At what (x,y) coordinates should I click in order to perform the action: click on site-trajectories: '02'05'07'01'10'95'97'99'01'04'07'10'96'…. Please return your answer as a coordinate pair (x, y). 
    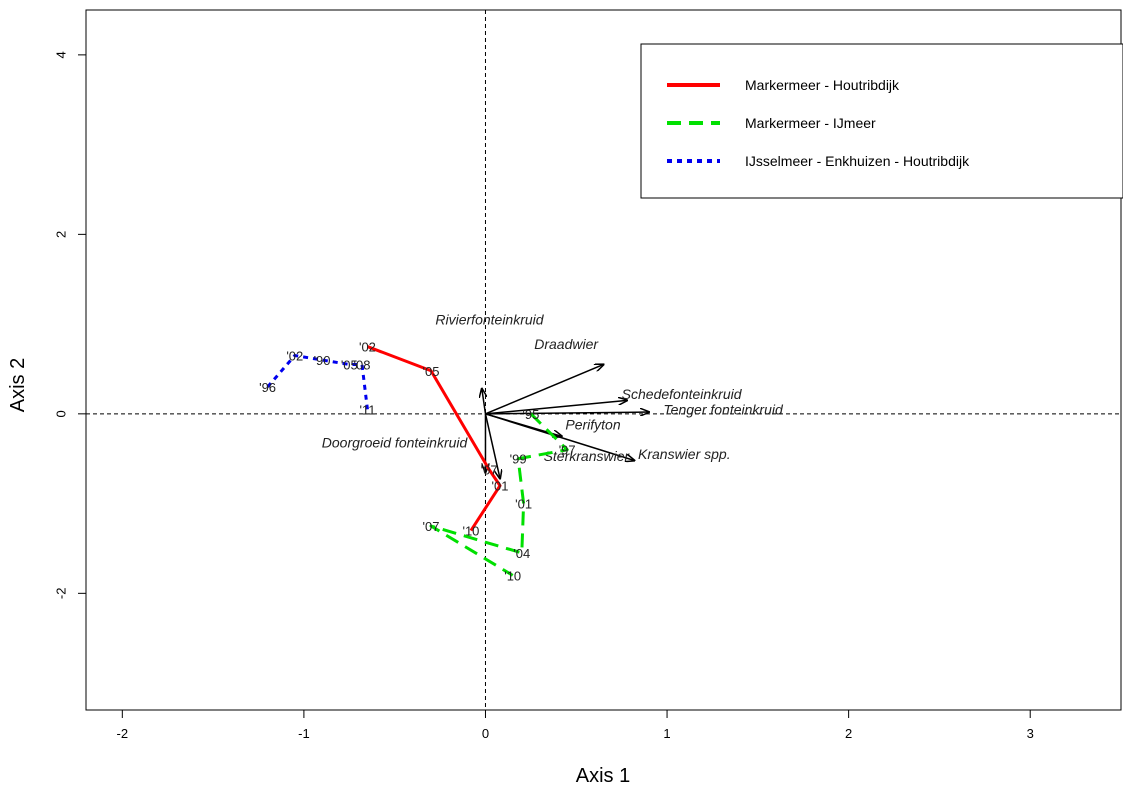
    Looking at the image, I should click on (417, 462).